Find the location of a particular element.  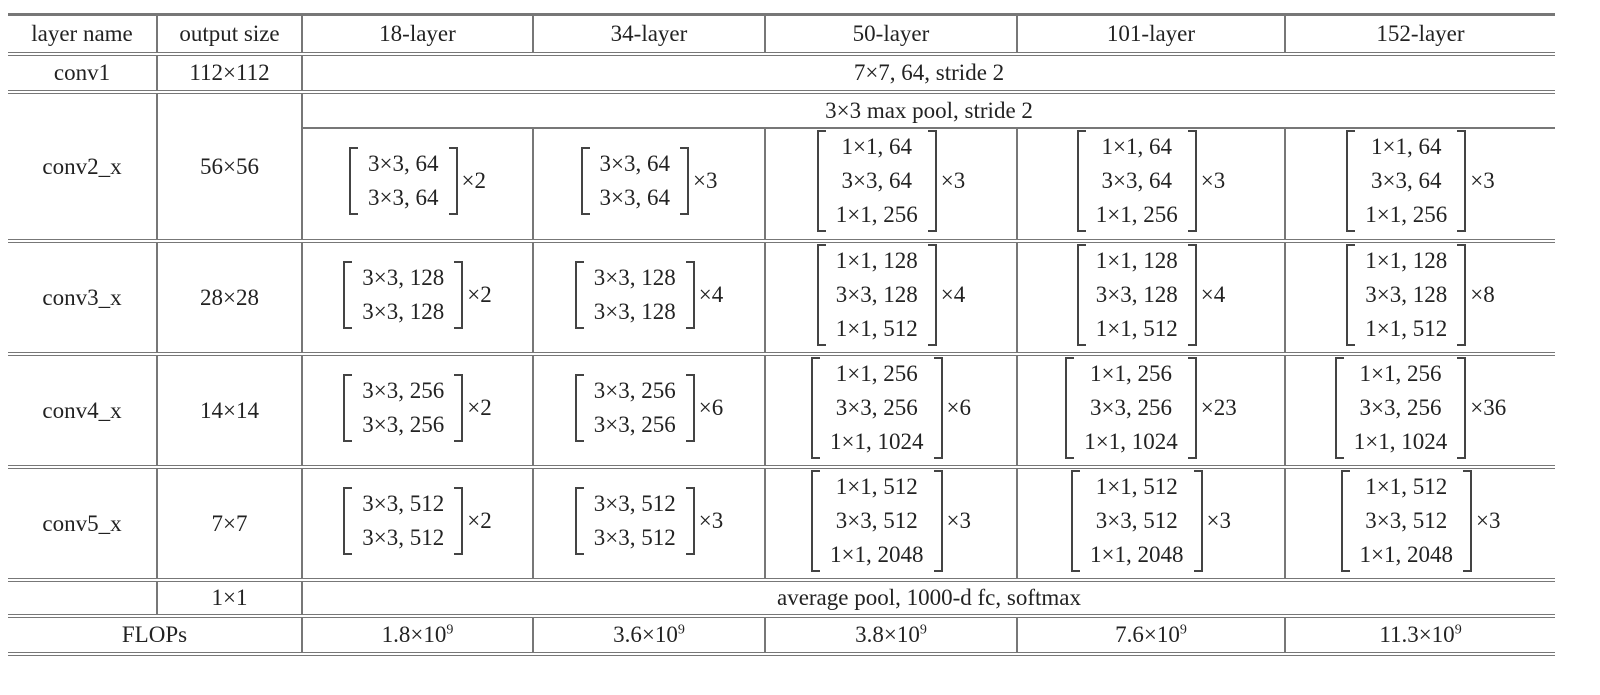

block-cell: 1×1, 64 3×3, 64 1×1, 256 ×3 is located at coordinates (1419, 185).